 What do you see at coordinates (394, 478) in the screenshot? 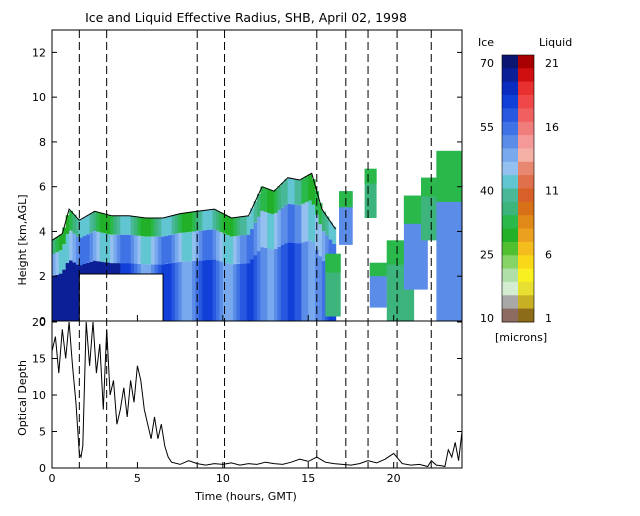
I see `x-tick-label: 20` at bounding box center [394, 478].